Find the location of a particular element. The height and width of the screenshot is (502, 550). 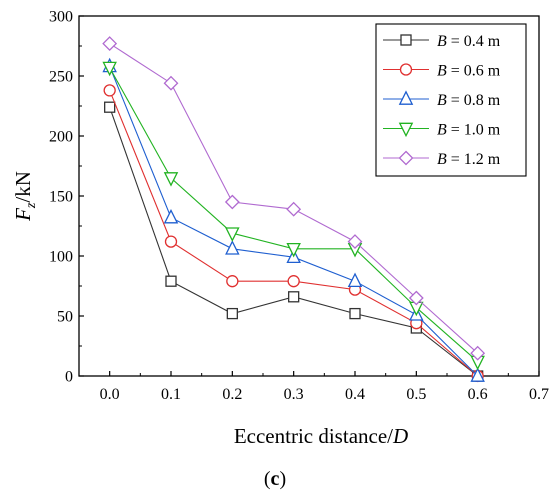

y-tick-label: 200 is located at coordinates (61, 137).